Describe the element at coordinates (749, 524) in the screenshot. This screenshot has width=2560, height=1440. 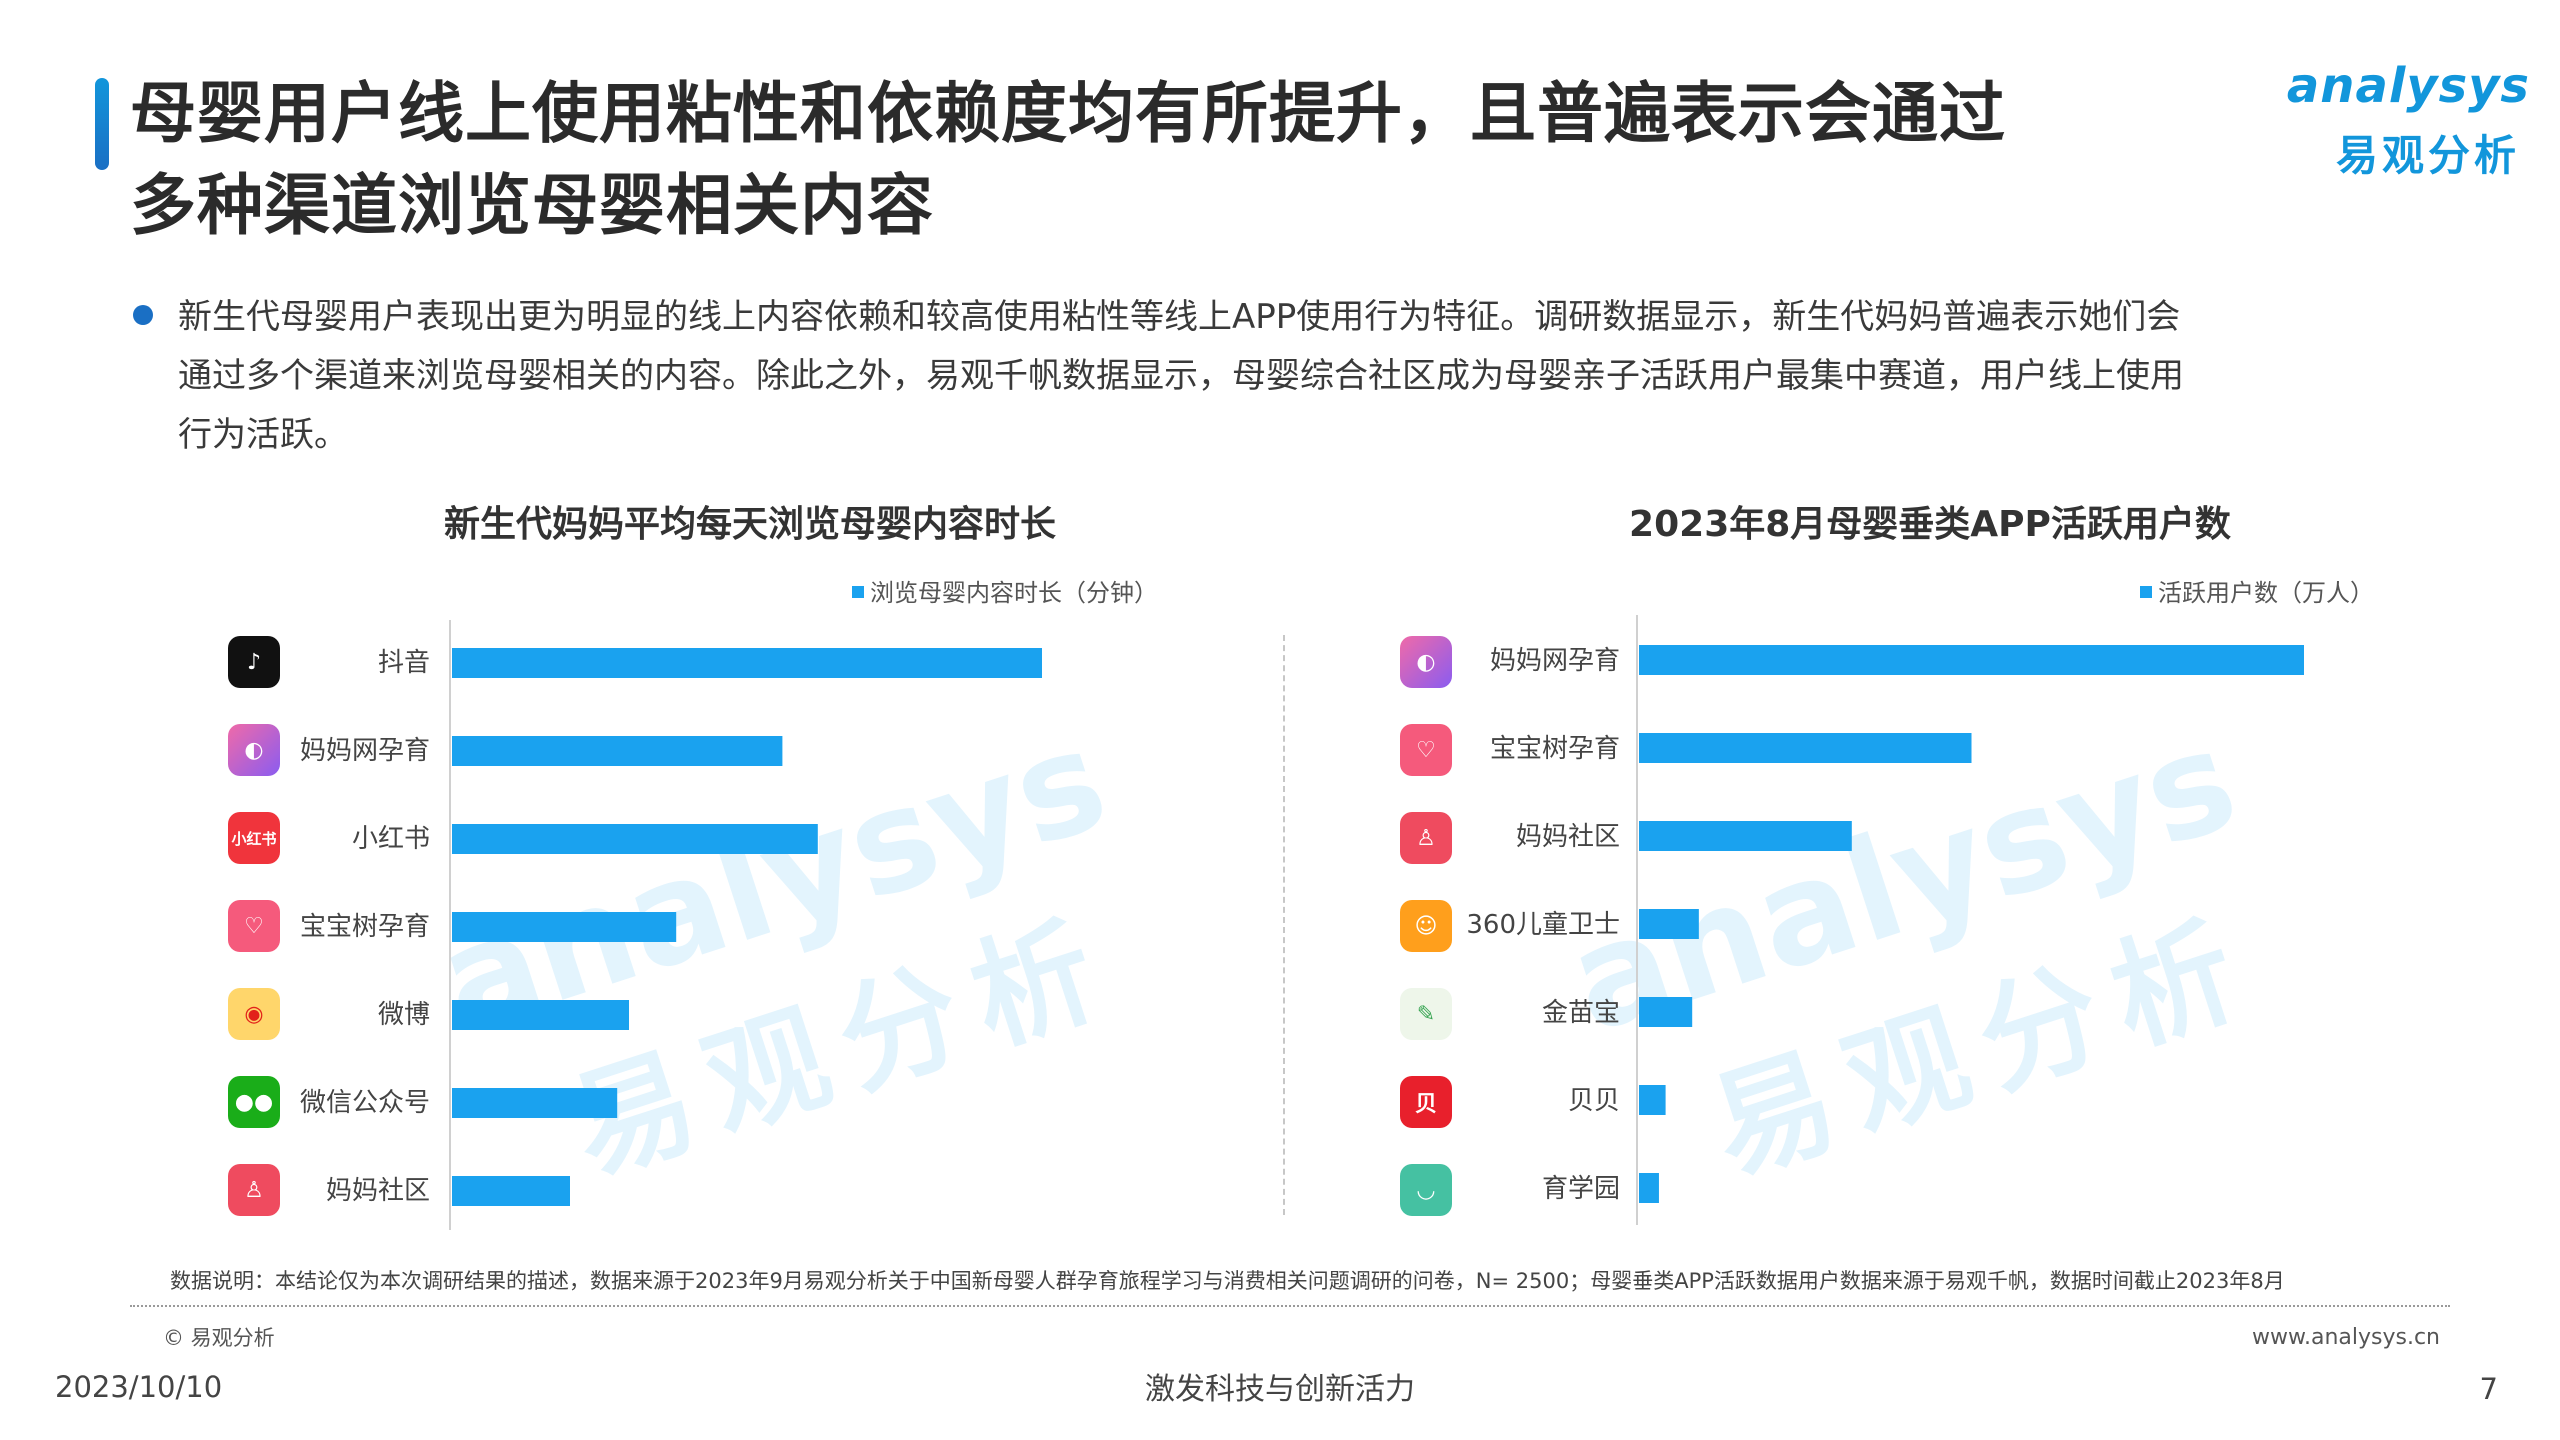
I see `chart-1-title: 新生代妈妈平均每天浏览母婴内容时长` at that location.